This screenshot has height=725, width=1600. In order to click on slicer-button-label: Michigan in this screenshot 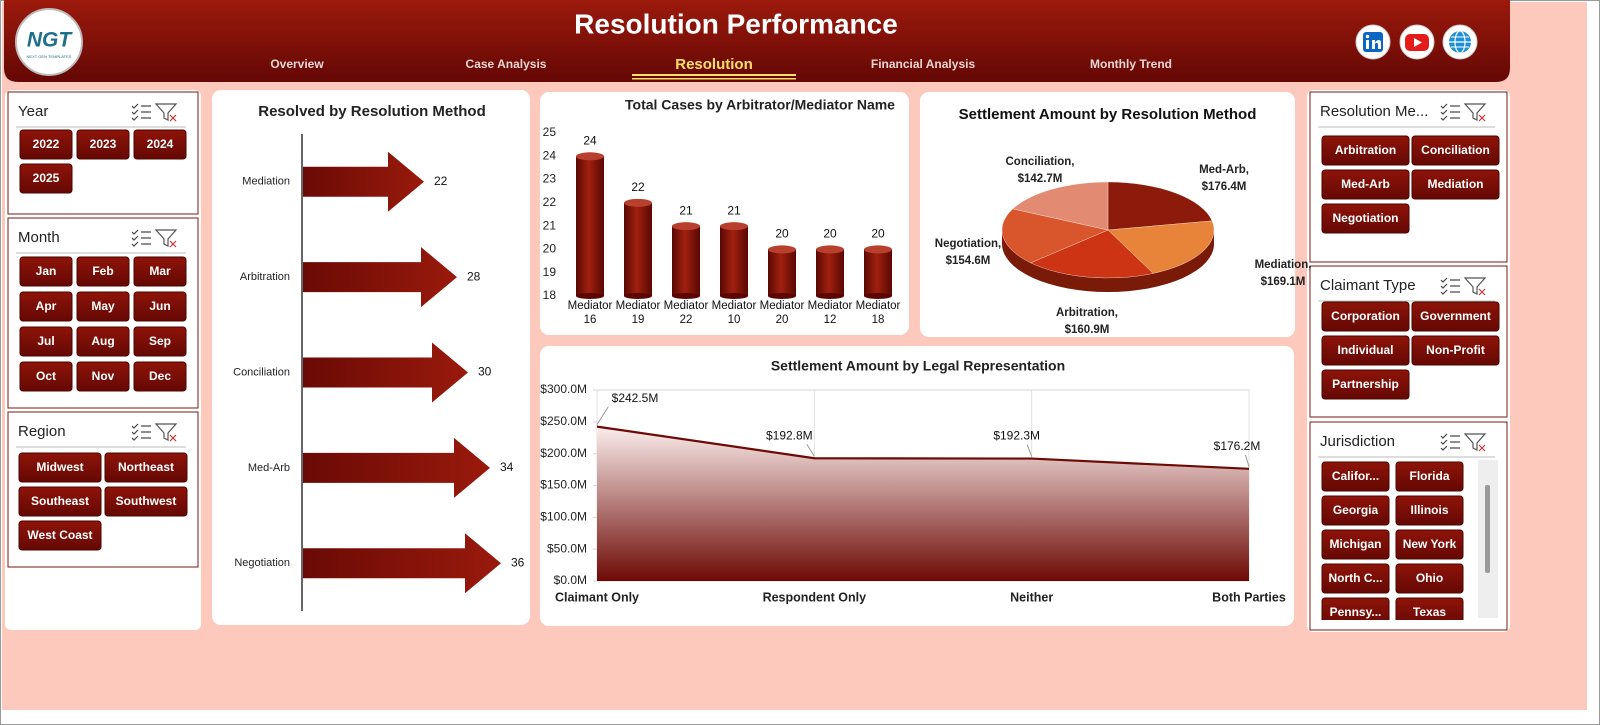, I will do `click(1355, 544)`.